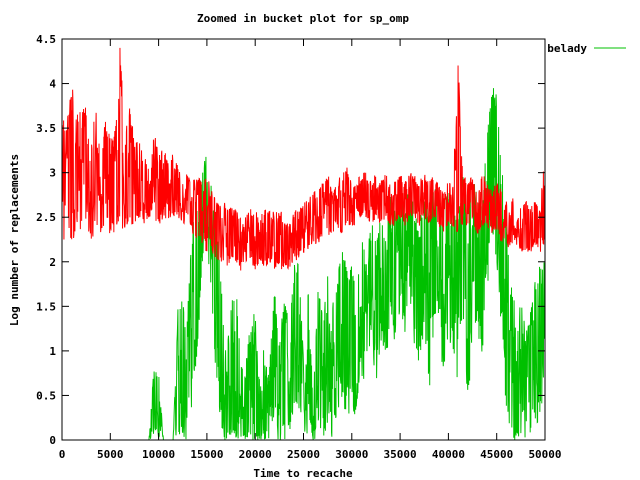  What do you see at coordinates (206, 454) in the screenshot?
I see `x-tick-label: 15000` at bounding box center [206, 454].